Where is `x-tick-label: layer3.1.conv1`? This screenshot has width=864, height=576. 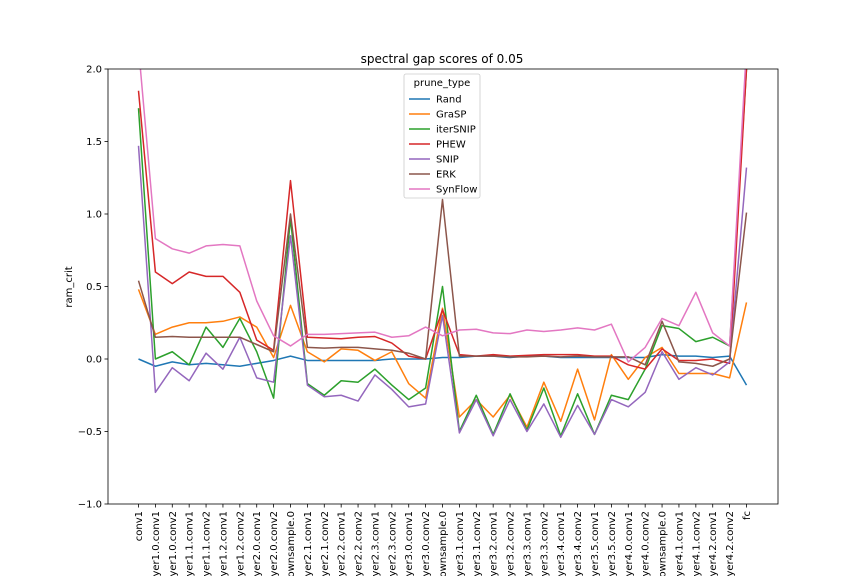
x-tick-label: layer3.1.conv1 is located at coordinates (460, 543).